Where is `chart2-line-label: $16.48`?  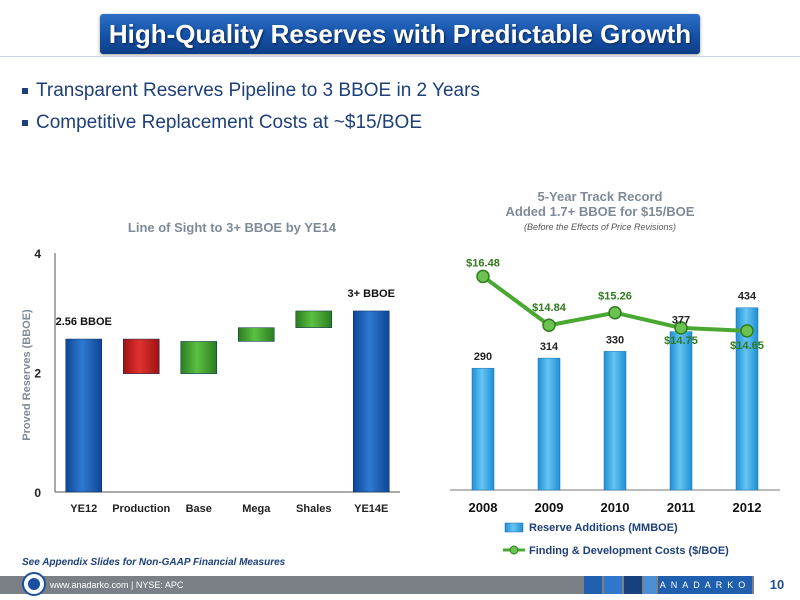 chart2-line-label: $16.48 is located at coordinates (483, 263).